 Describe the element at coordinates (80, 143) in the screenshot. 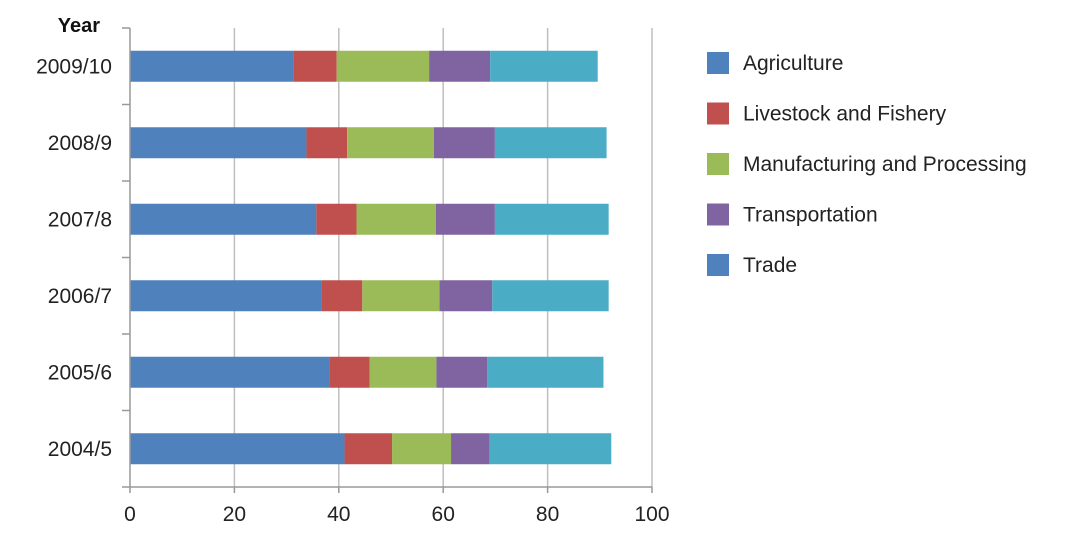

I see `y-tick-label: 2008/9` at that location.